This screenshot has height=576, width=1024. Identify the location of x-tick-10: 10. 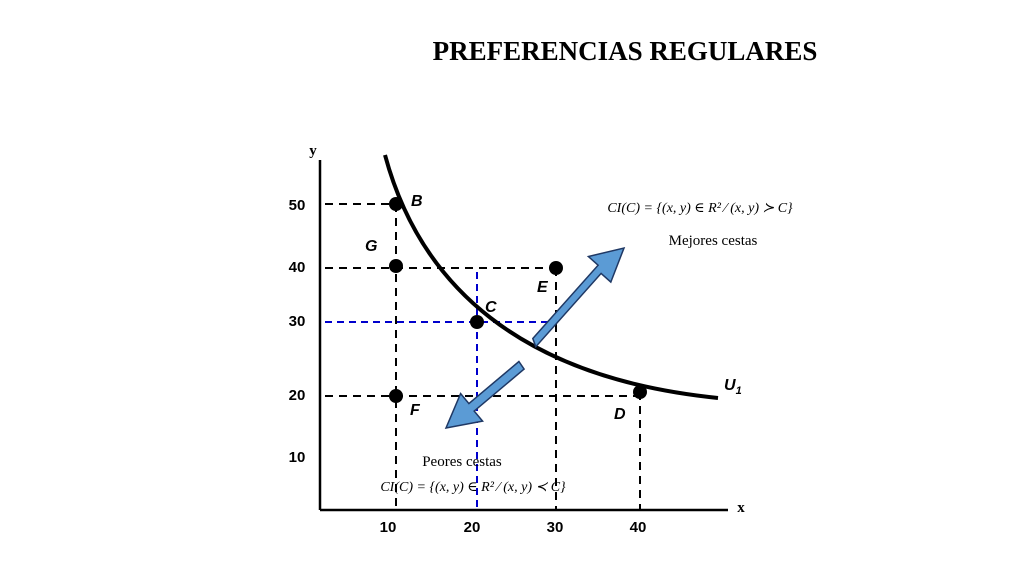
(388, 527).